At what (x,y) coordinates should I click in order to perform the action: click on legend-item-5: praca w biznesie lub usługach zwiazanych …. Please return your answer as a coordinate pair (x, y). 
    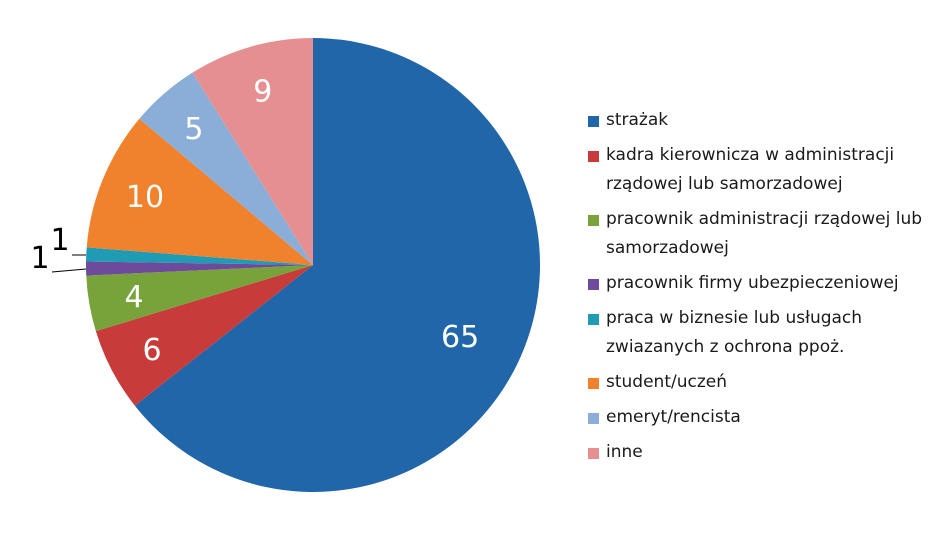
    Looking at the image, I should click on (760, 333).